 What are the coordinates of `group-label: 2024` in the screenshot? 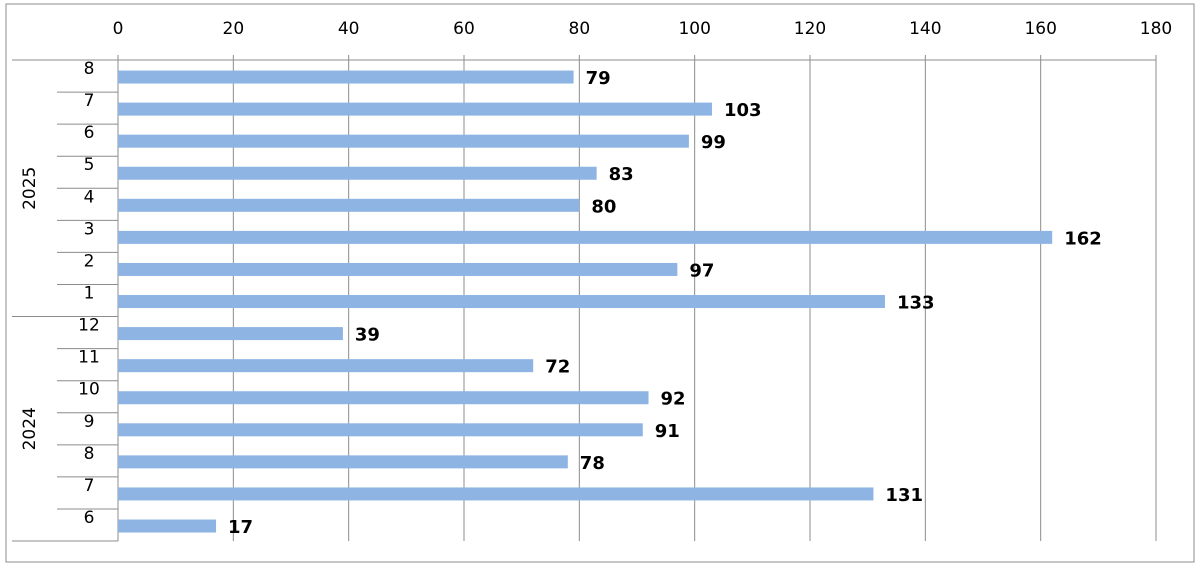 It's located at (30, 428).